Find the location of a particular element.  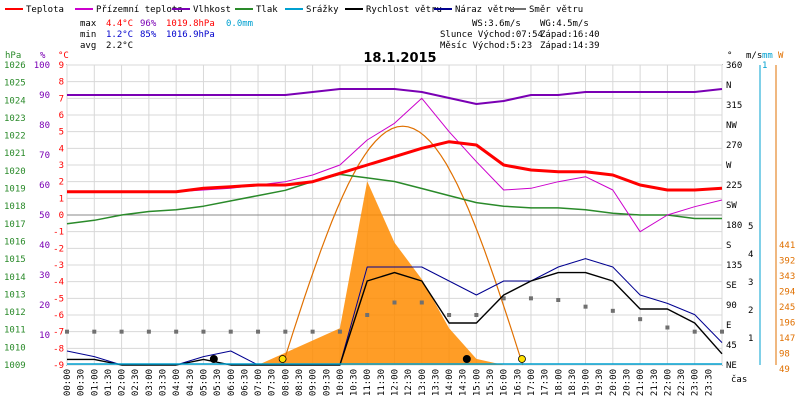

stat-moonset: Západ:14:39 is located at coordinates (570, 46).